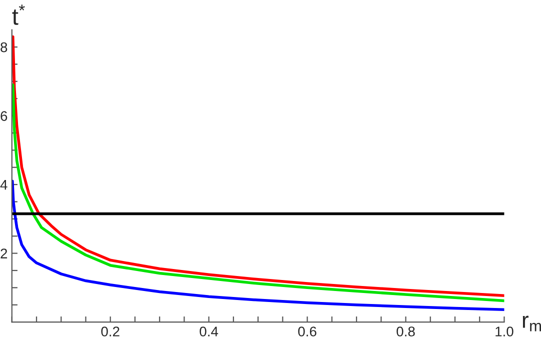 This screenshot has width=541, height=339. Describe the element at coordinates (405, 331) in the screenshot. I see `x-tick-label: 0.8` at that location.